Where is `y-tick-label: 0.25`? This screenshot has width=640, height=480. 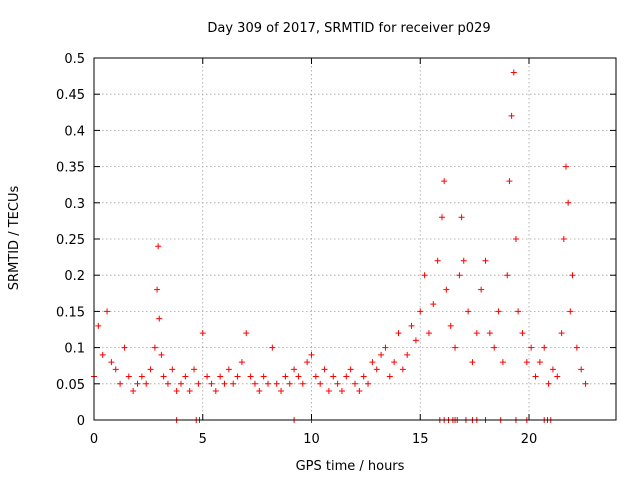
y-tick-label: 0.25 is located at coordinates (70, 240).